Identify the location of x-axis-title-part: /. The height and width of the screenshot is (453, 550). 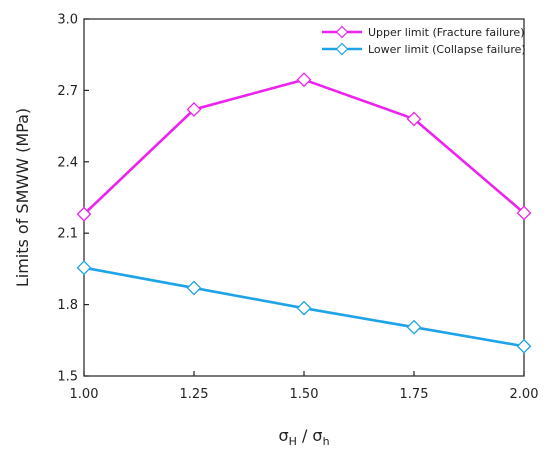
(305, 435).